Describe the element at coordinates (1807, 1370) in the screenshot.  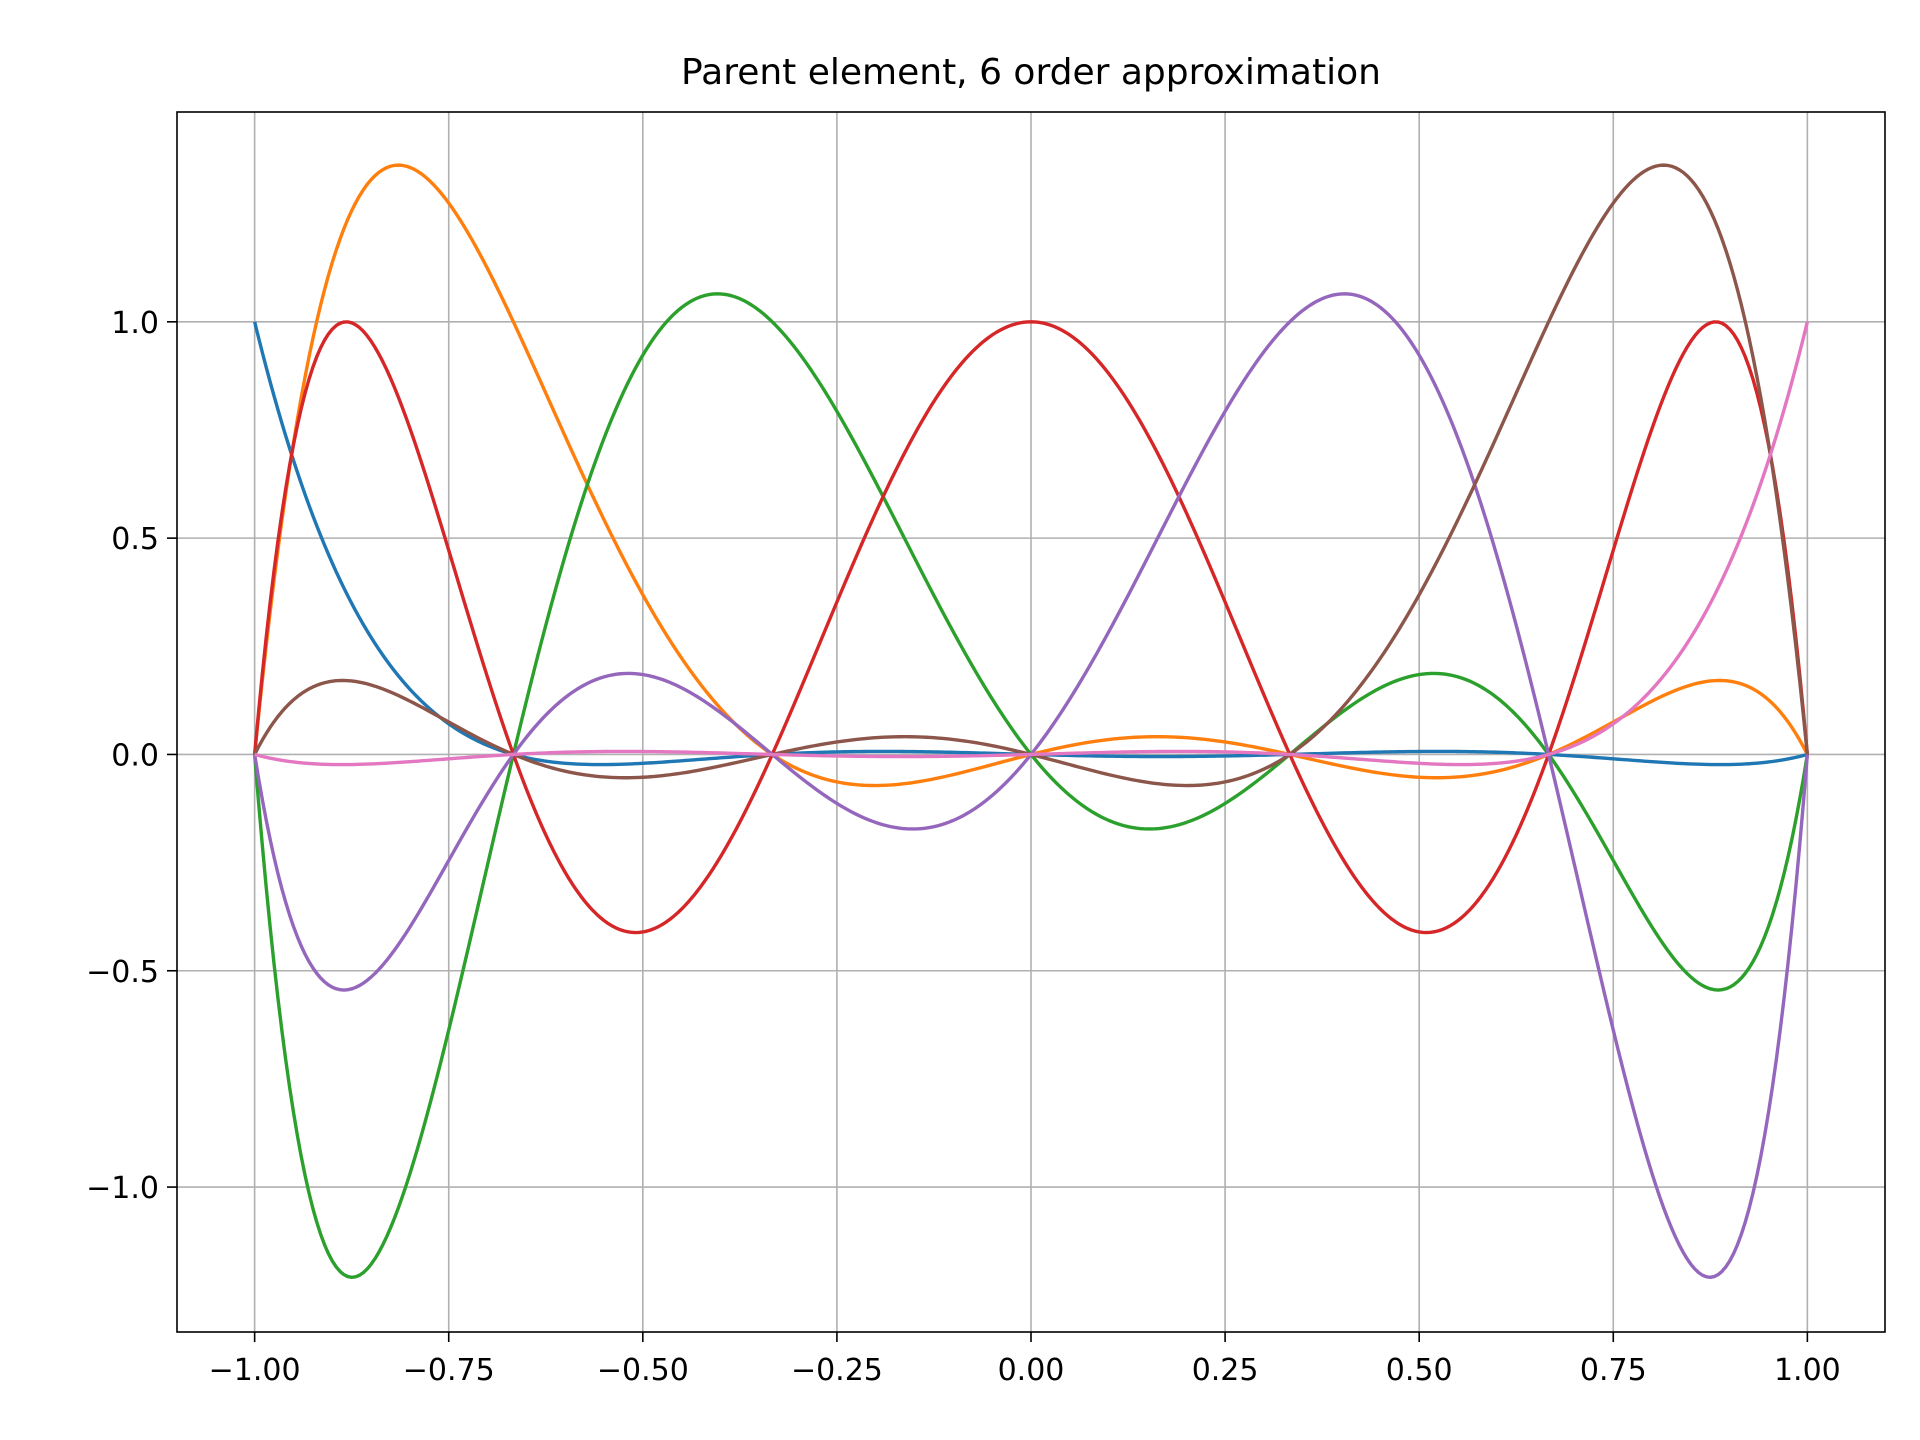
I see `x-tick-label: 1.00` at that location.